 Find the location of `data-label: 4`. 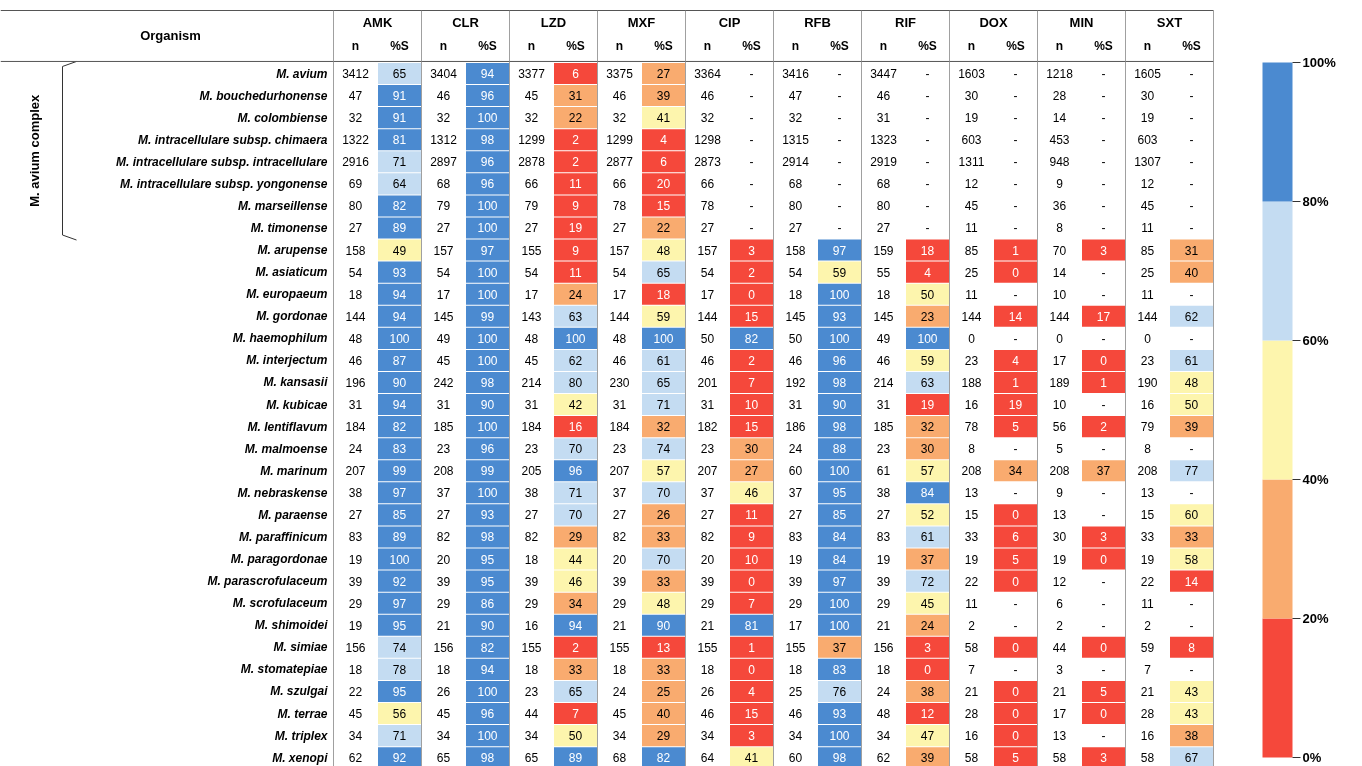

data-label: 4 is located at coordinates (1016, 360).